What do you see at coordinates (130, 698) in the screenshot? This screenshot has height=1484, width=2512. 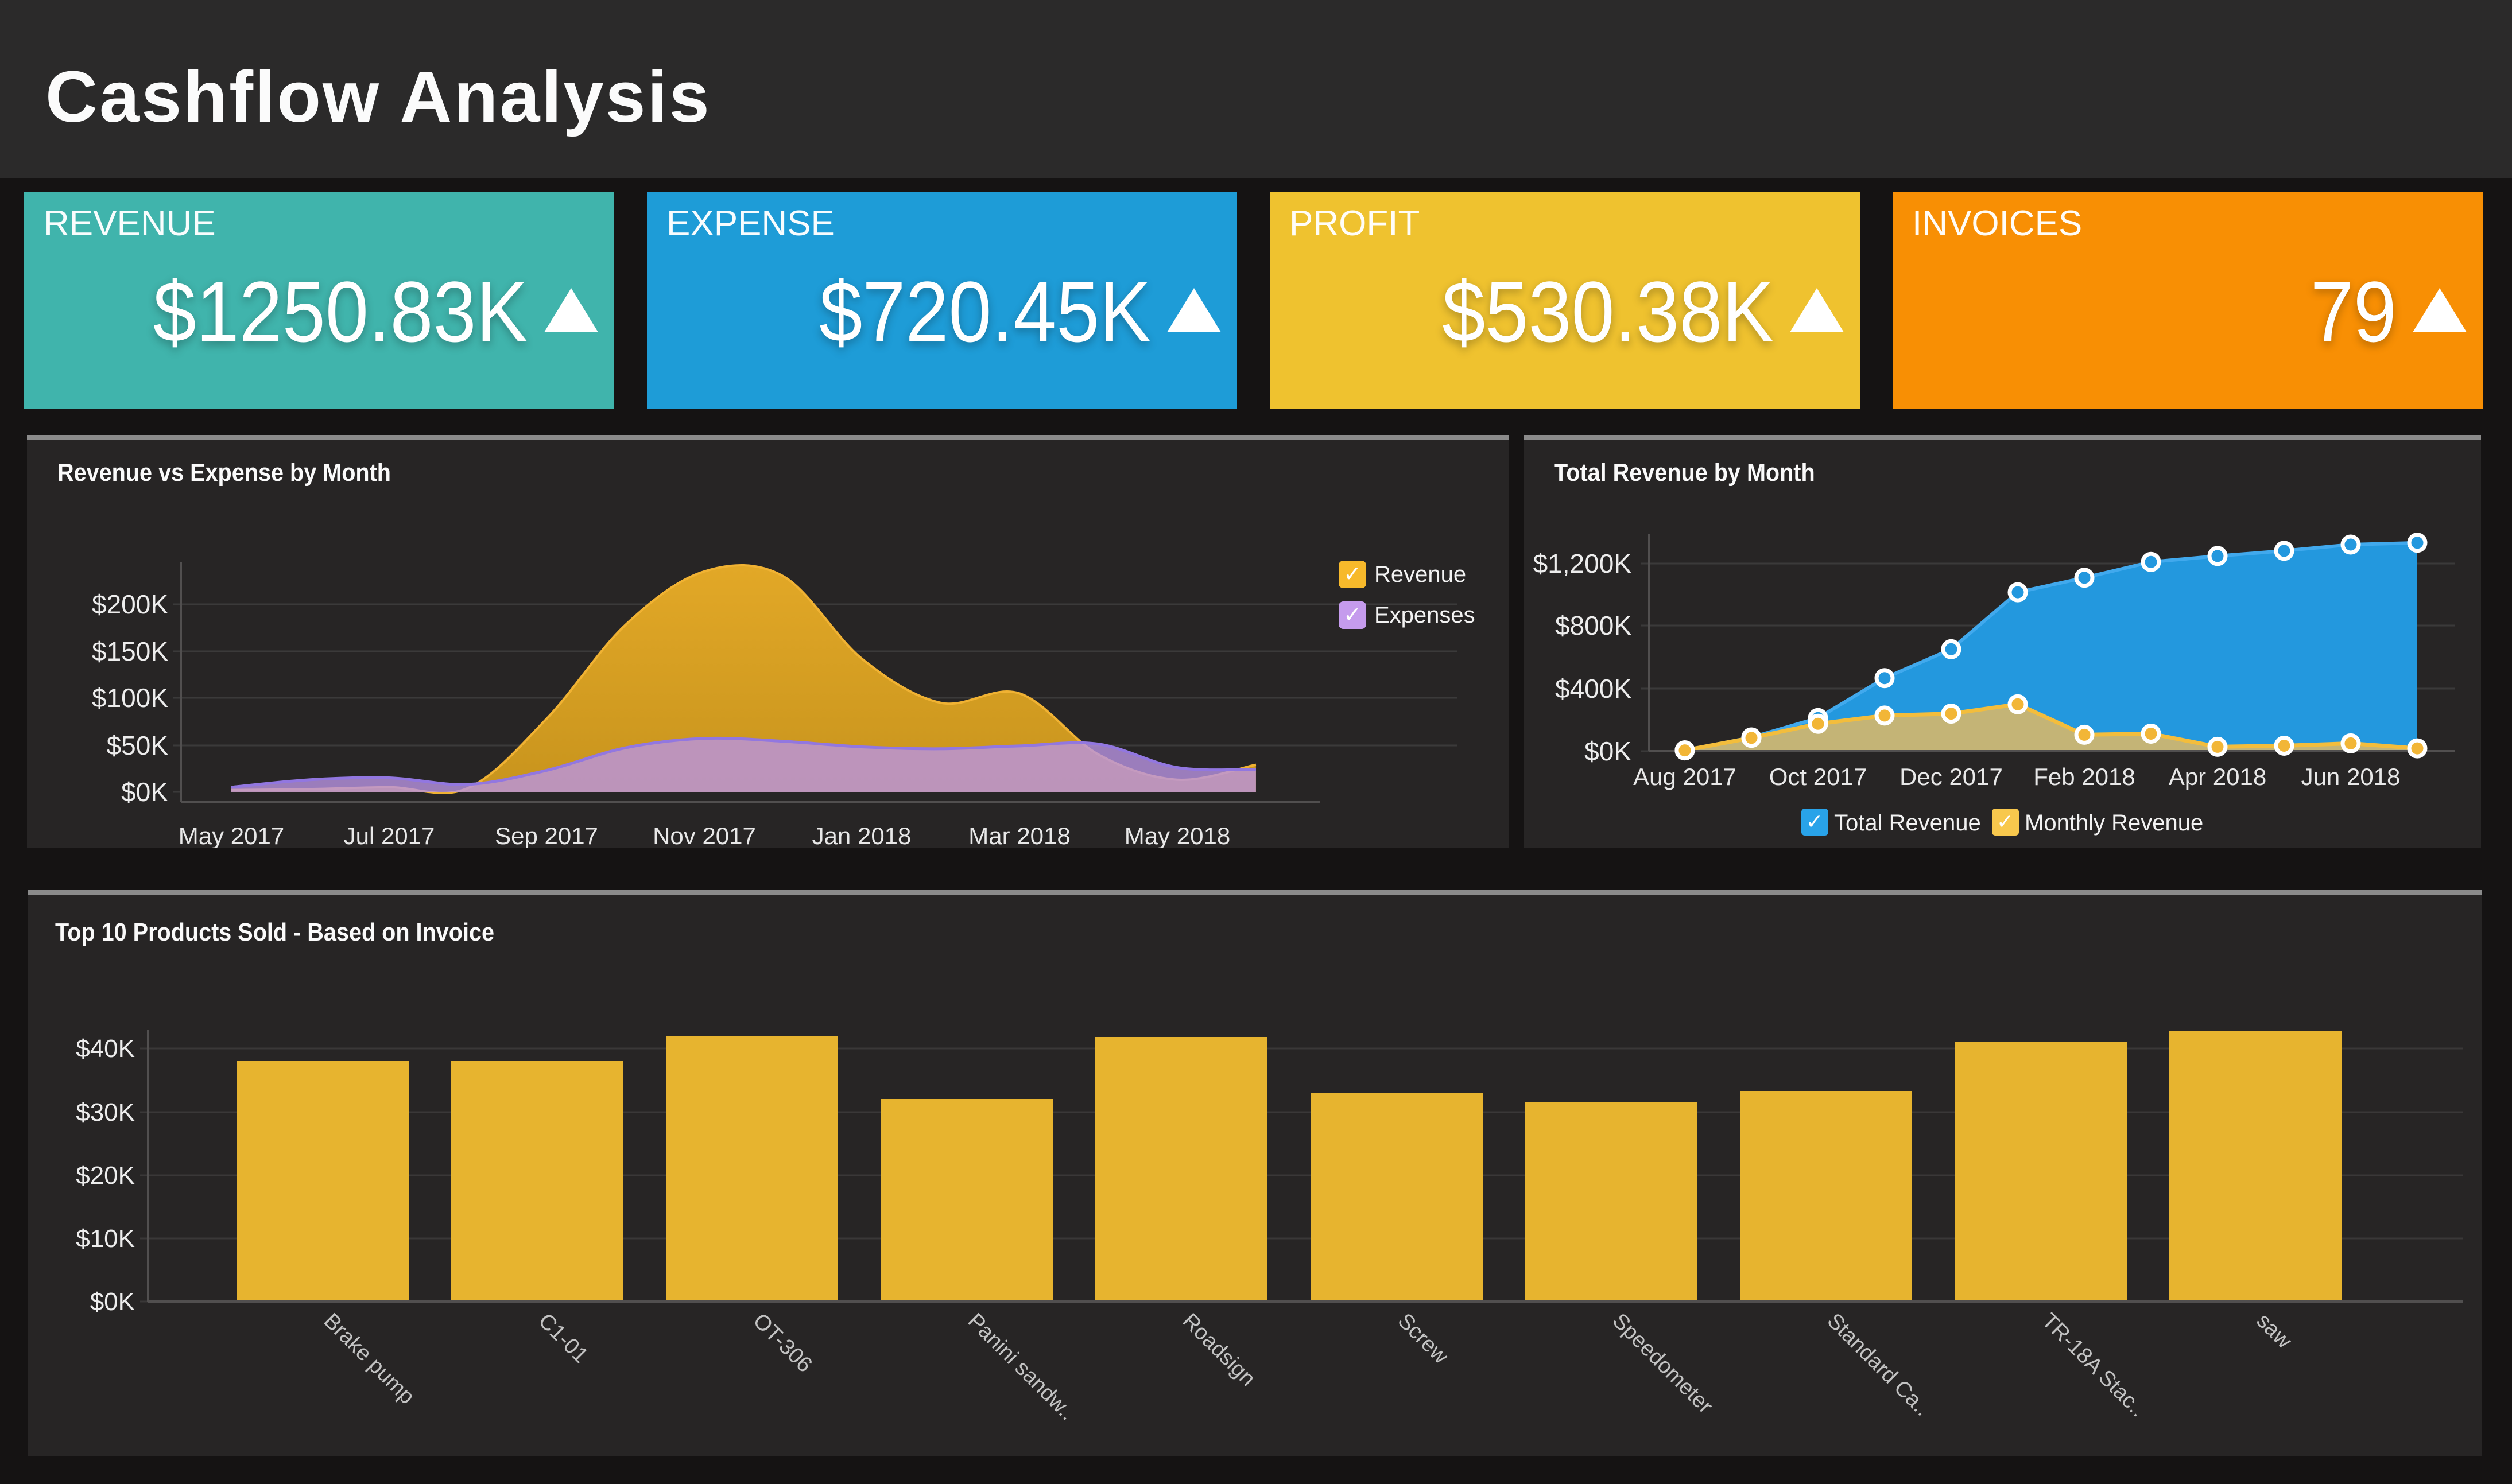 I see `svg-text: $100K` at bounding box center [130, 698].